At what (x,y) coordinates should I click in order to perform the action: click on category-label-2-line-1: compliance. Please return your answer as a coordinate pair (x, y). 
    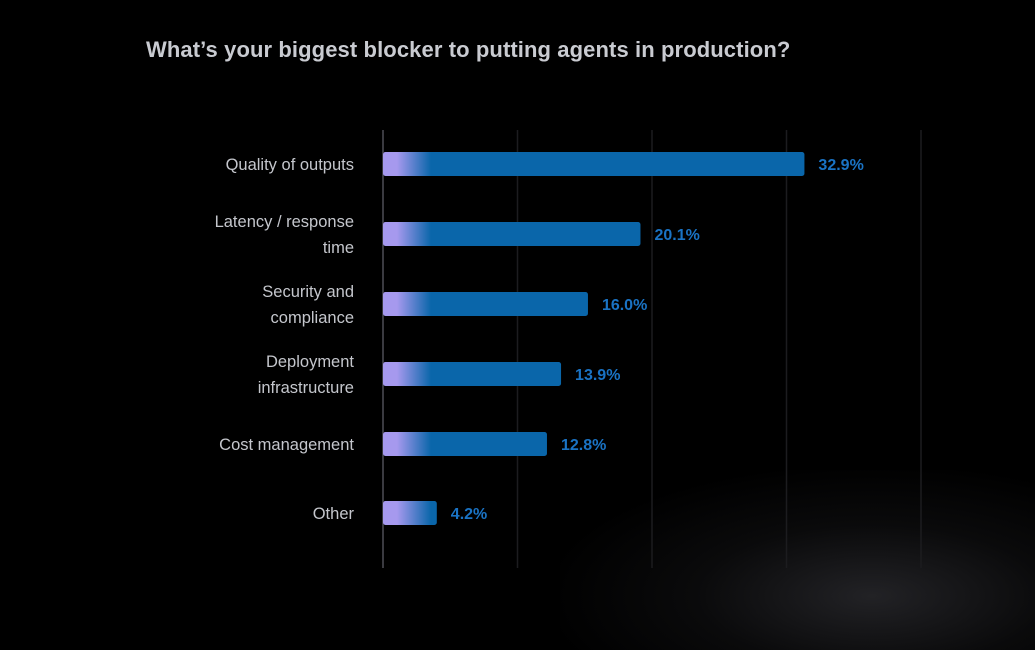
    Looking at the image, I should click on (312, 318).